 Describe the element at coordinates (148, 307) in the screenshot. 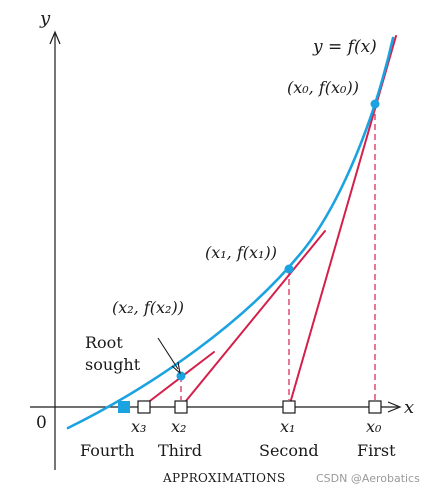

I see `point-label-x2: (x₂, f(x₂))` at that location.